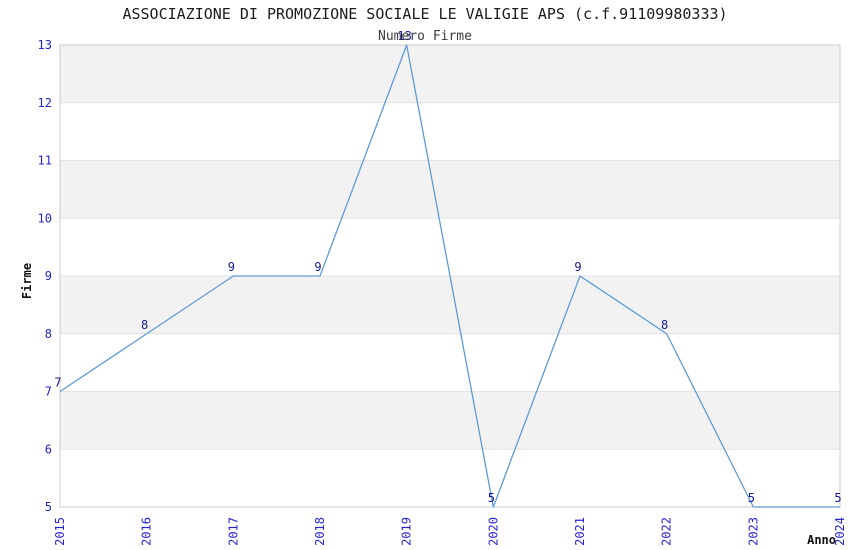 The height and width of the screenshot is (550, 850). What do you see at coordinates (60, 531) in the screenshot?
I see `x-tick-label: 2015` at bounding box center [60, 531].